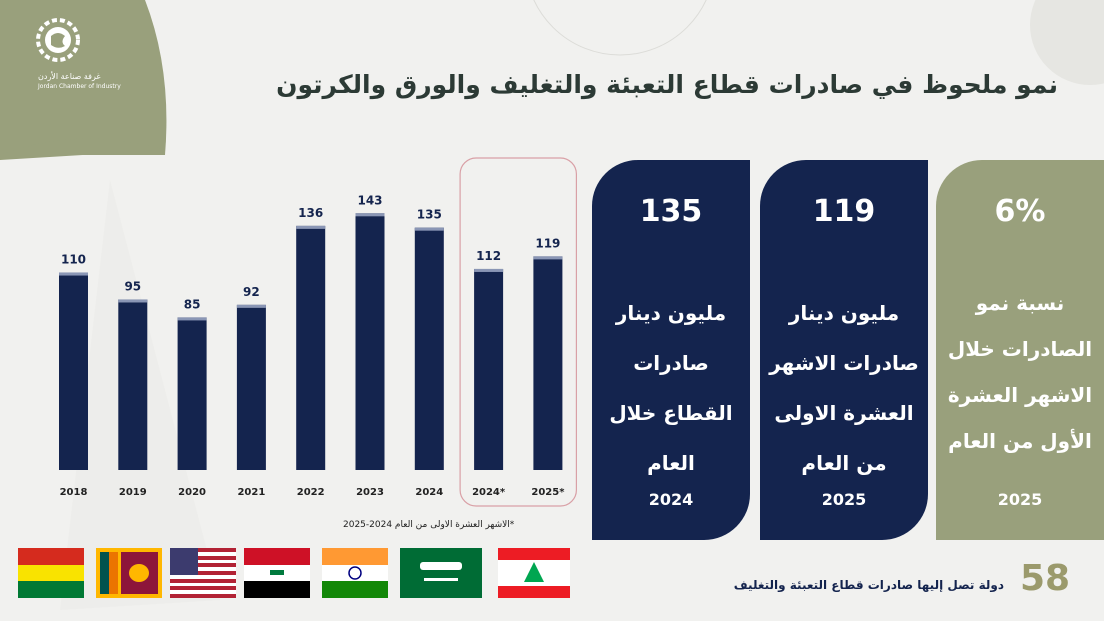 The height and width of the screenshot is (621, 1104). I want to click on bar-2024, so click(429, 348).